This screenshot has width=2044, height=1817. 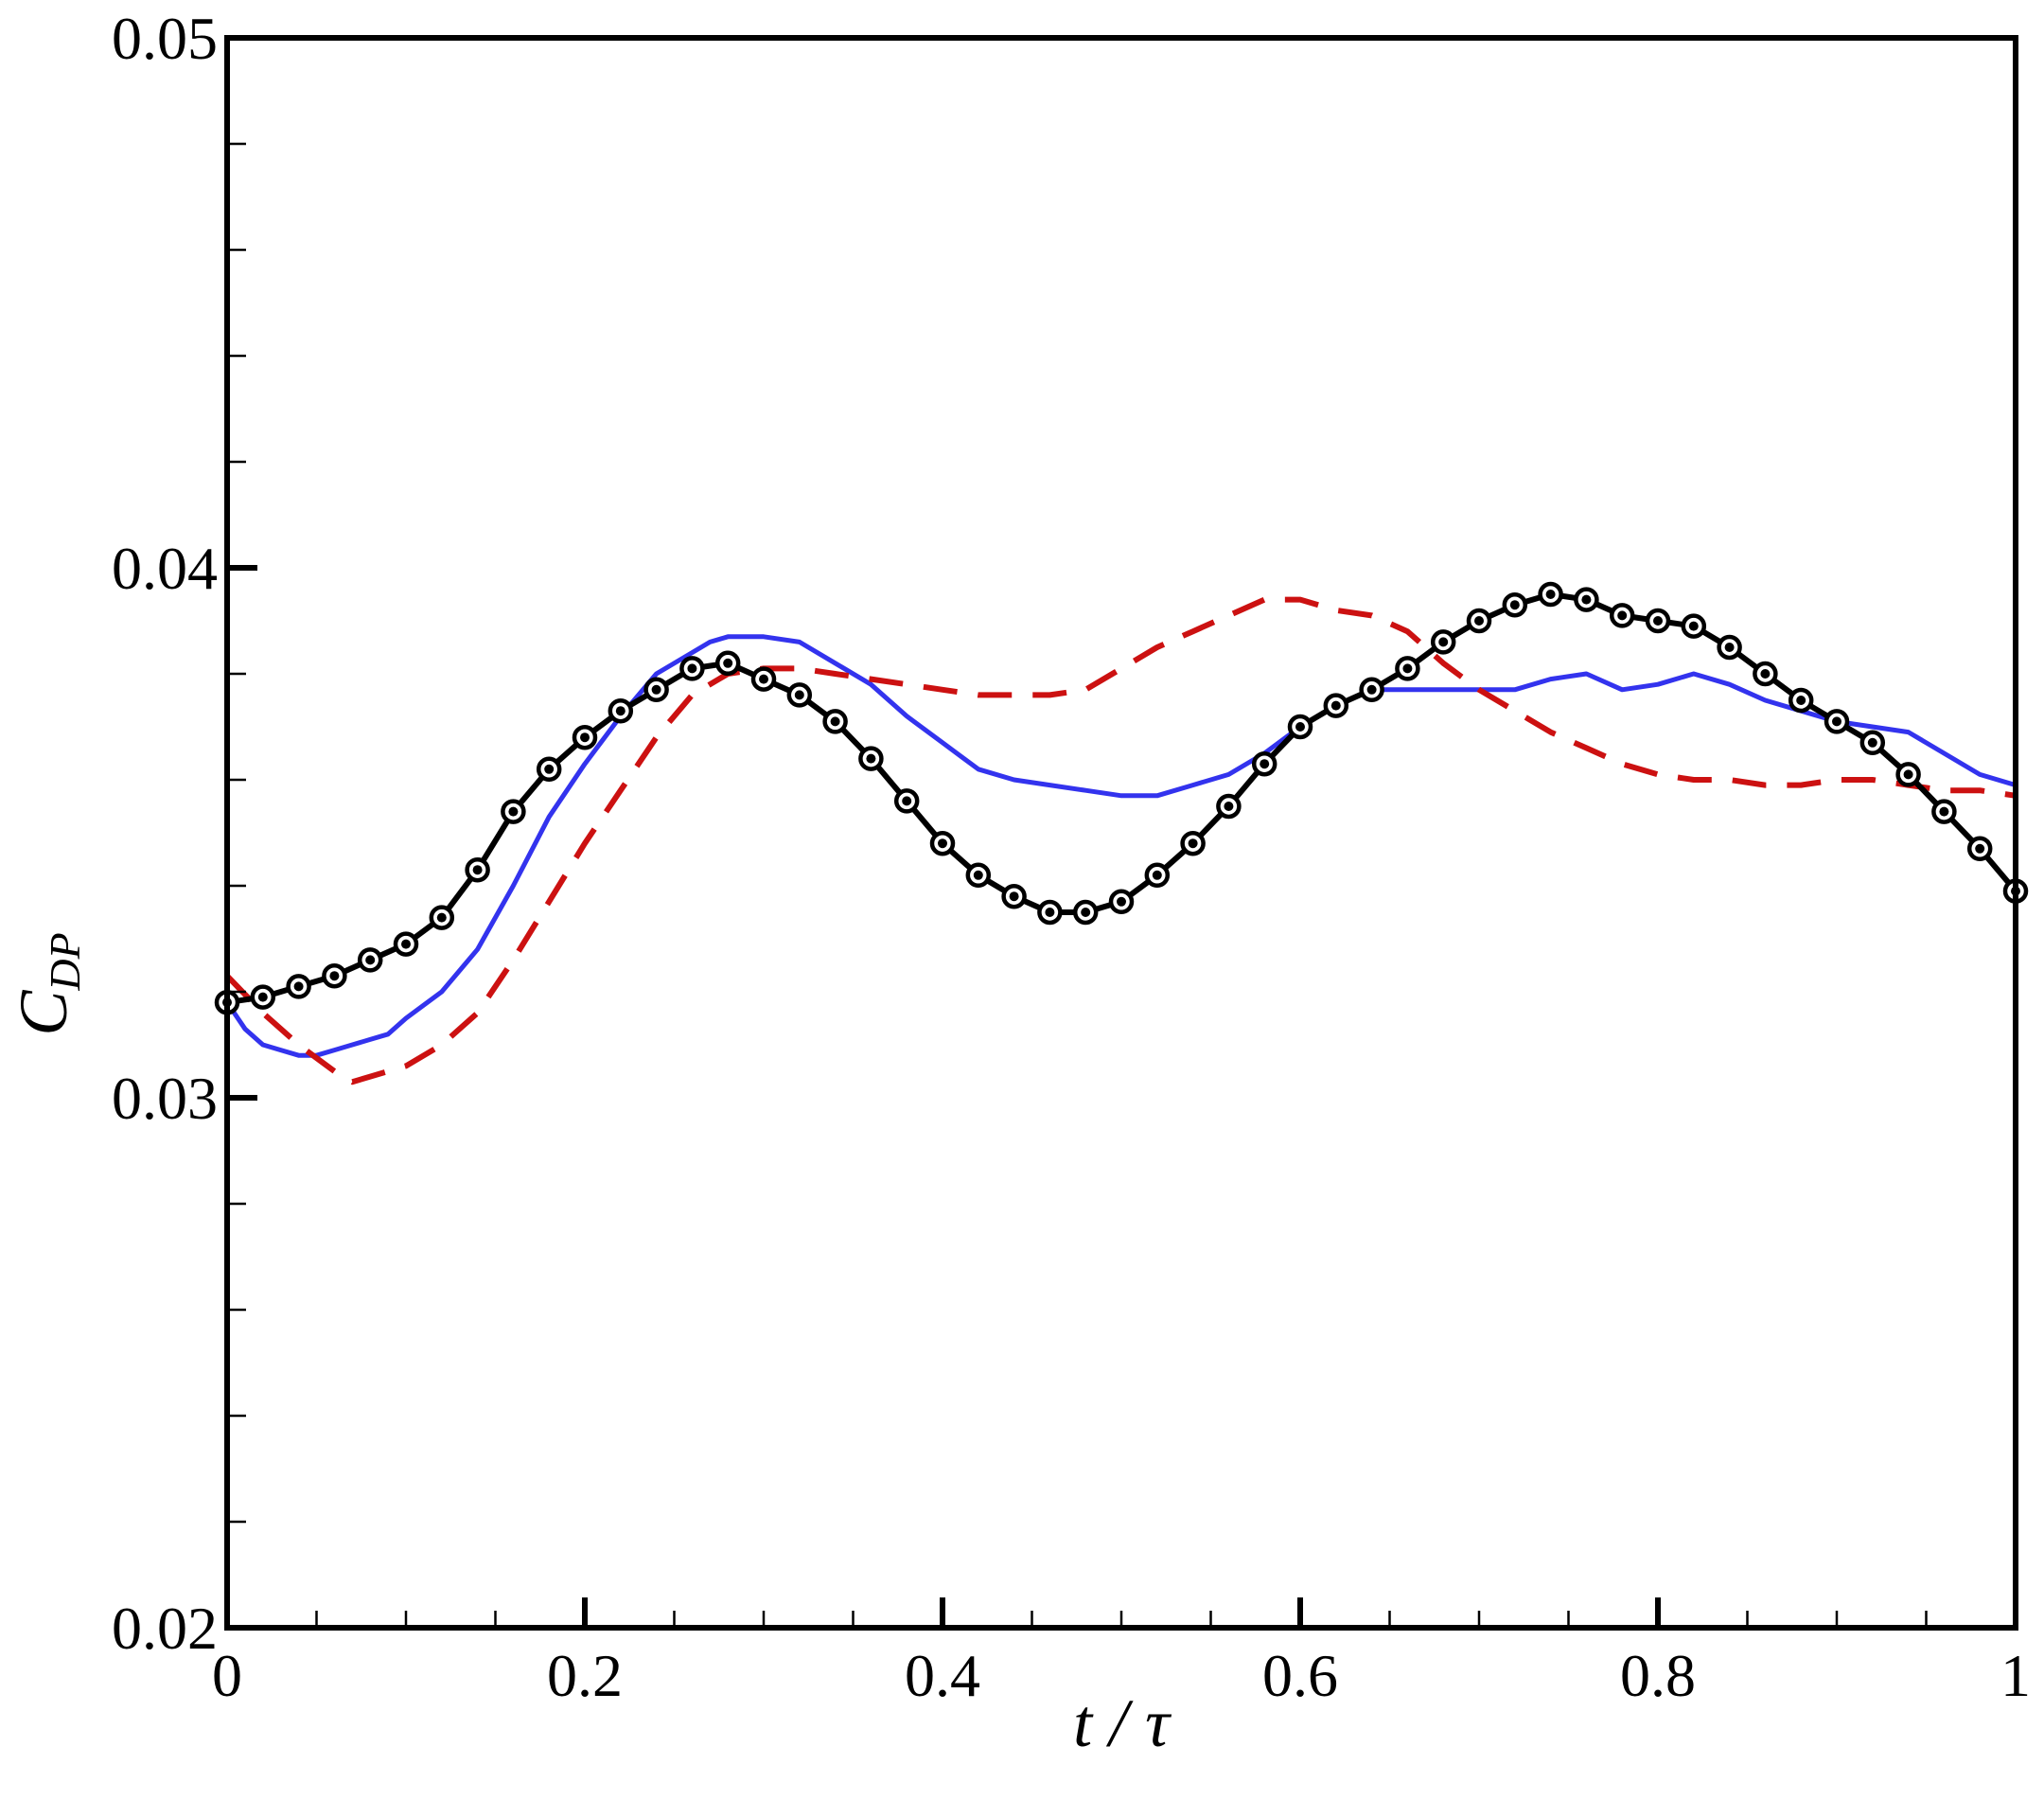 I want to click on y-axis-title: CDP, so click(x=47, y=984).